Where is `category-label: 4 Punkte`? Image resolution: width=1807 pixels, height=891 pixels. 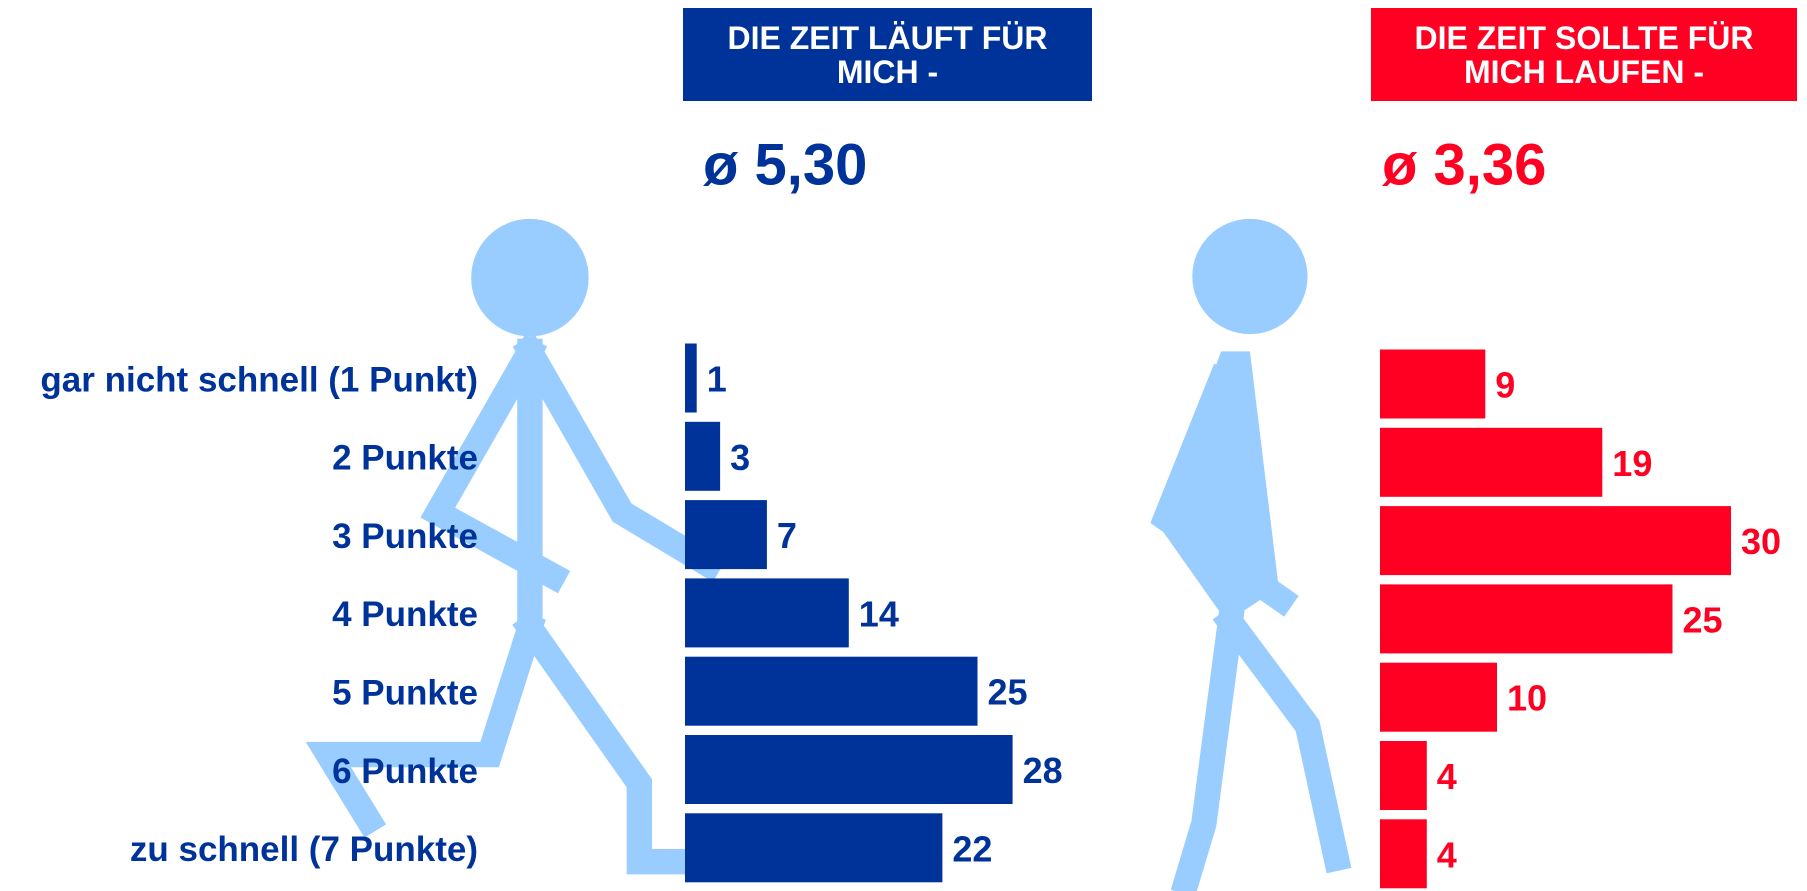
category-label: 4 Punkte is located at coordinates (405, 614).